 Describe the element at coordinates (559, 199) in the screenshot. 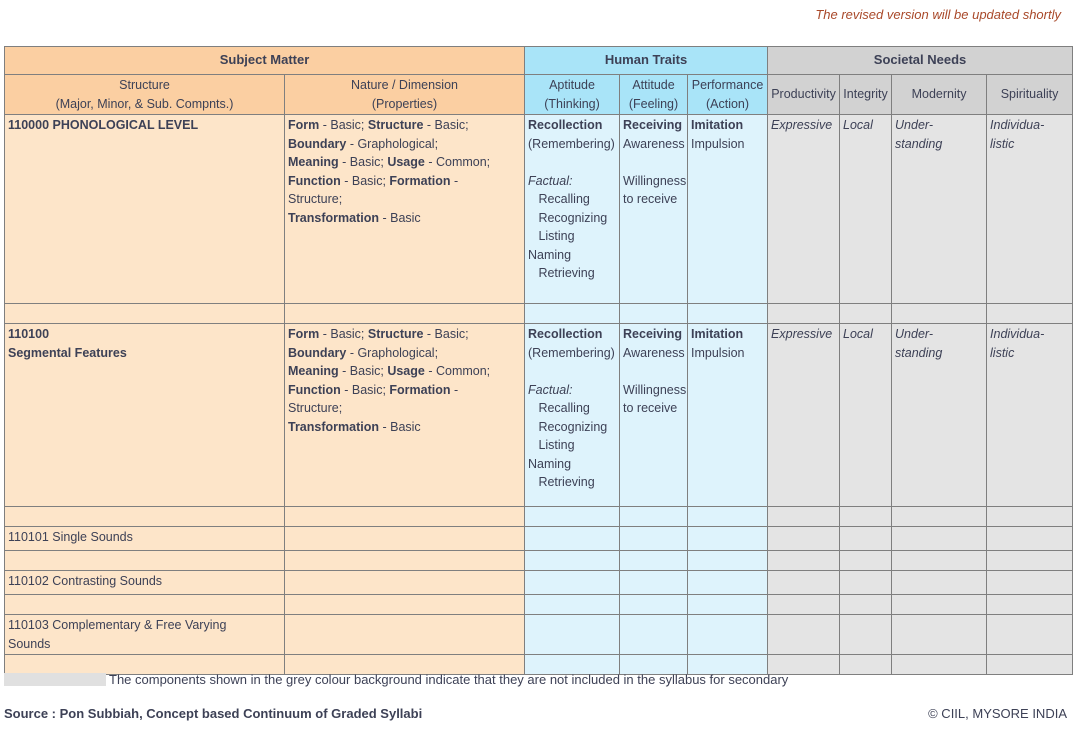

I see `cell-line: Recalling` at that location.